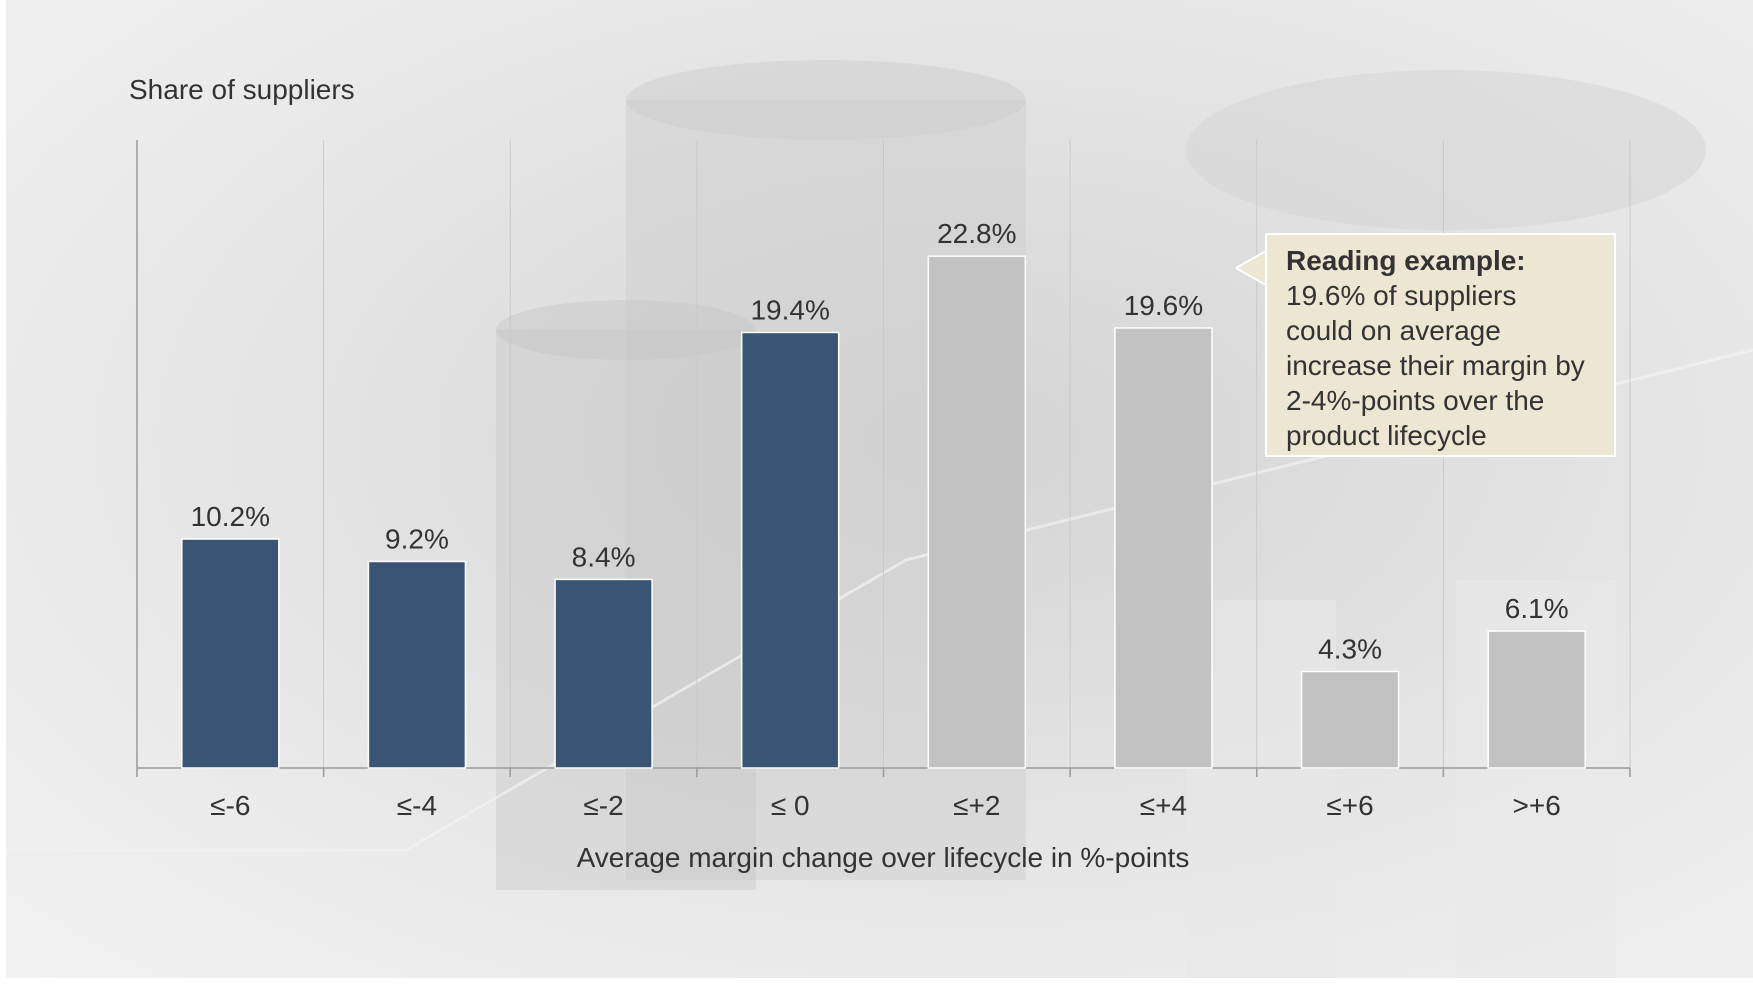  Describe the element at coordinates (976, 805) in the screenshot. I see `x-tick-label: ≤+2` at that location.